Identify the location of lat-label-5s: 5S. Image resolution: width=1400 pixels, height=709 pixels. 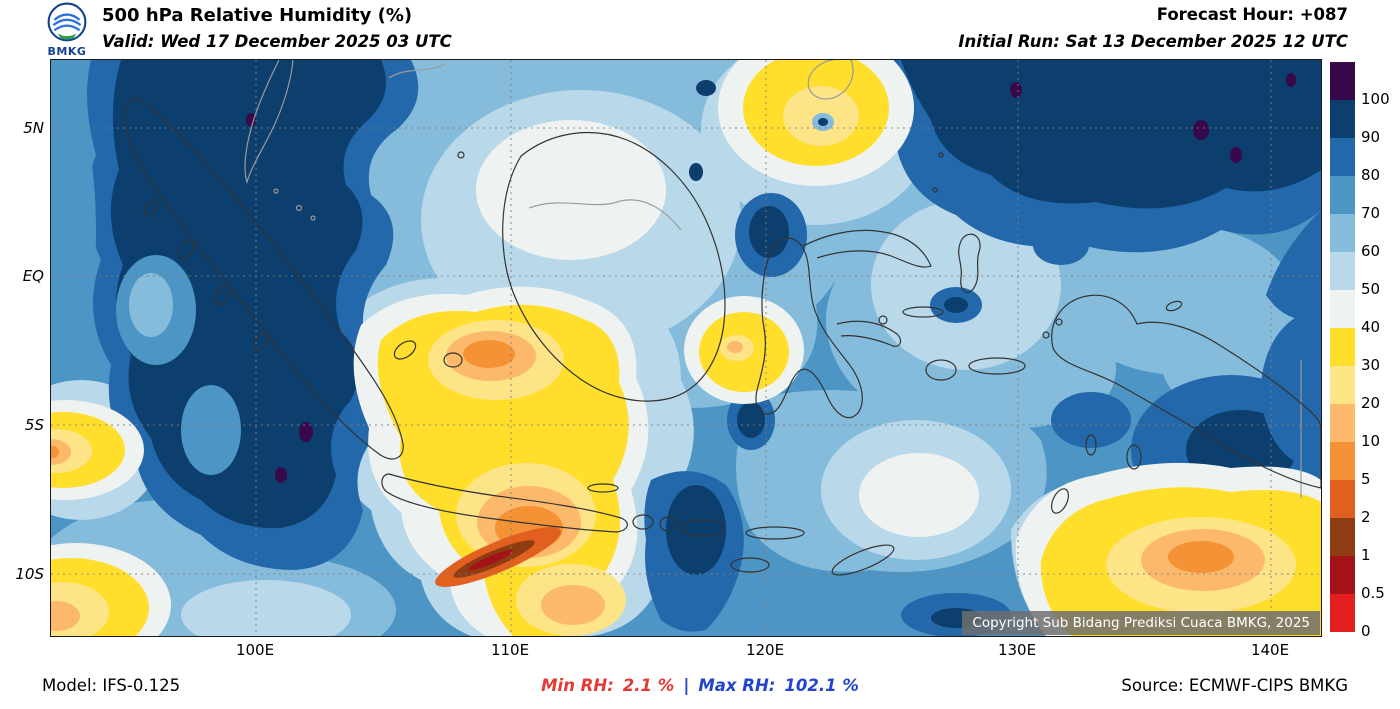
(34, 425).